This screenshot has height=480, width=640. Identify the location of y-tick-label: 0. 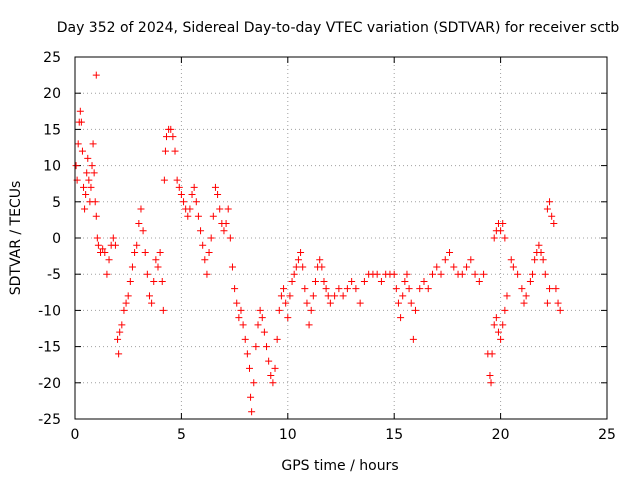
(56, 239).